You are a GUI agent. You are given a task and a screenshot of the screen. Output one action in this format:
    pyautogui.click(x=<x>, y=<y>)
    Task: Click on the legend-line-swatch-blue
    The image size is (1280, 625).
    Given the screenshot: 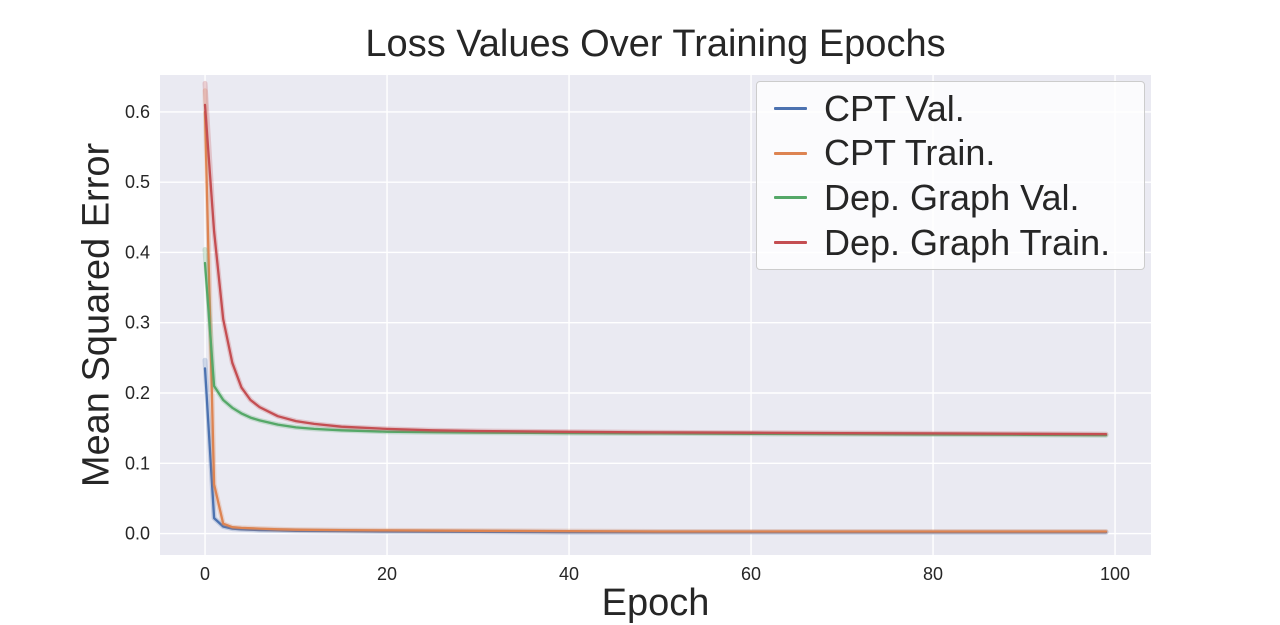 What is the action you would take?
    pyautogui.click(x=790, y=108)
    